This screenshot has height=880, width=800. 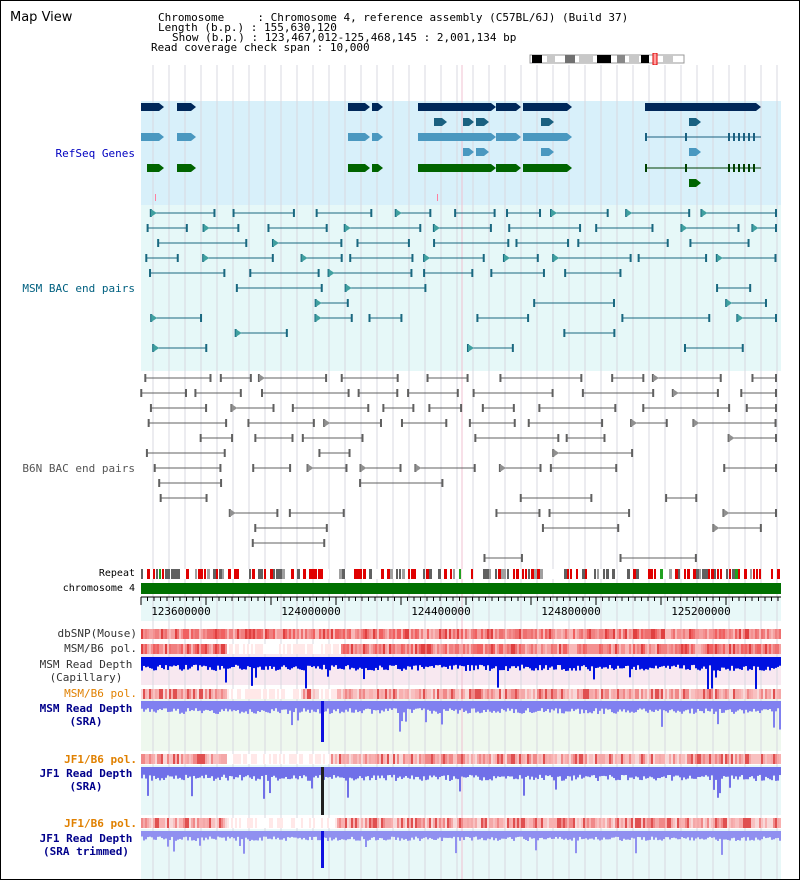 I want to click on track-label-jf1-b6-pol: JF1/B6 pol., so click(x=100, y=759).